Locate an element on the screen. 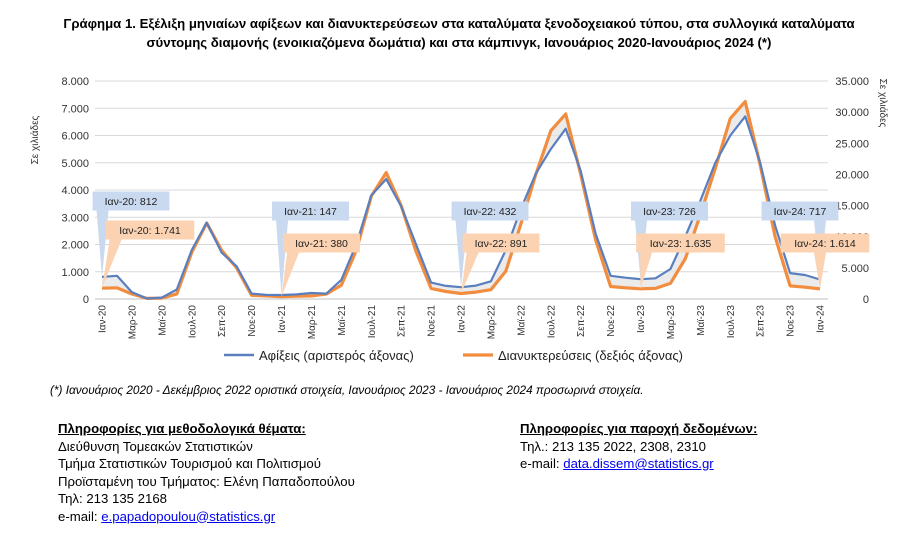 Image resolution: width=918 pixels, height=543 pixels. x-tick-label: Ιαν-24 is located at coordinates (821, 319).